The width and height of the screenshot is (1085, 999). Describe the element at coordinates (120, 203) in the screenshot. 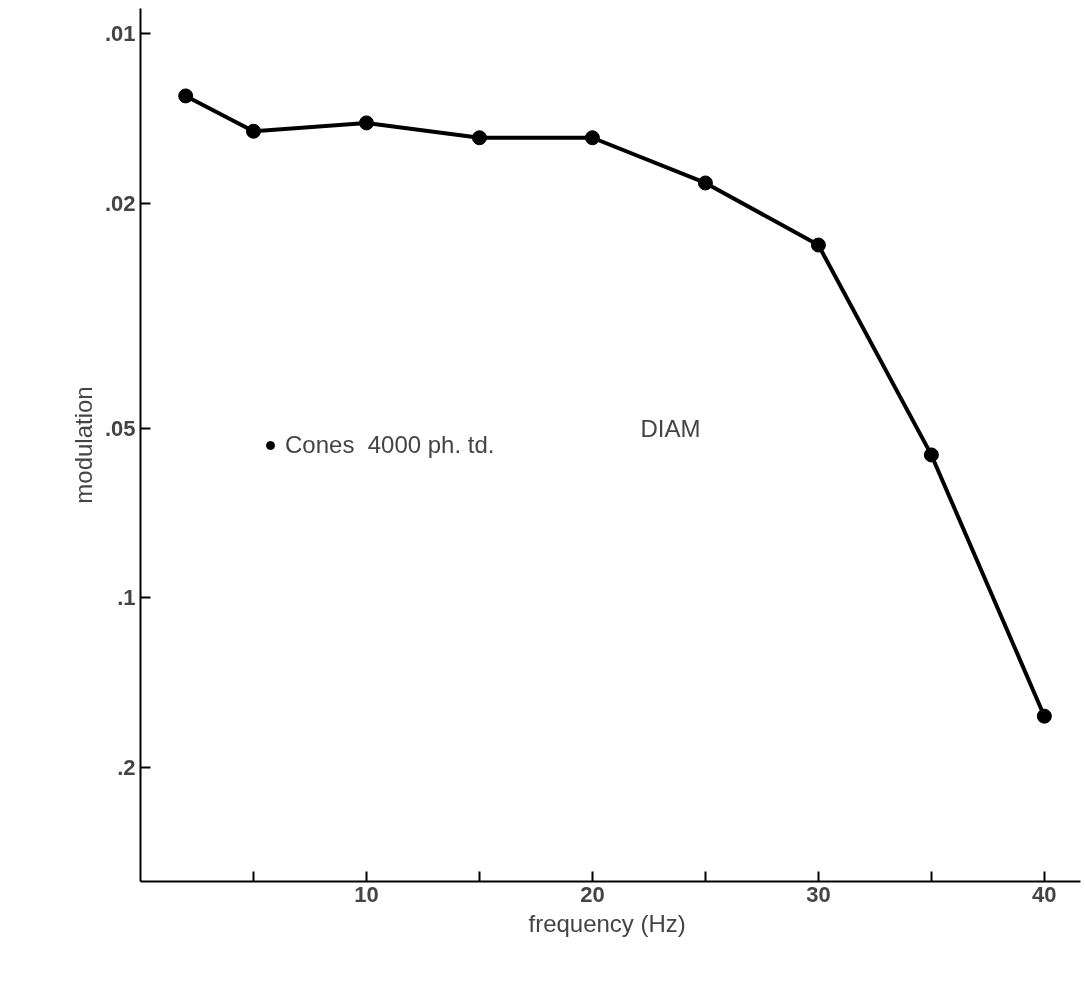

I see `y-tick-label: .02` at that location.